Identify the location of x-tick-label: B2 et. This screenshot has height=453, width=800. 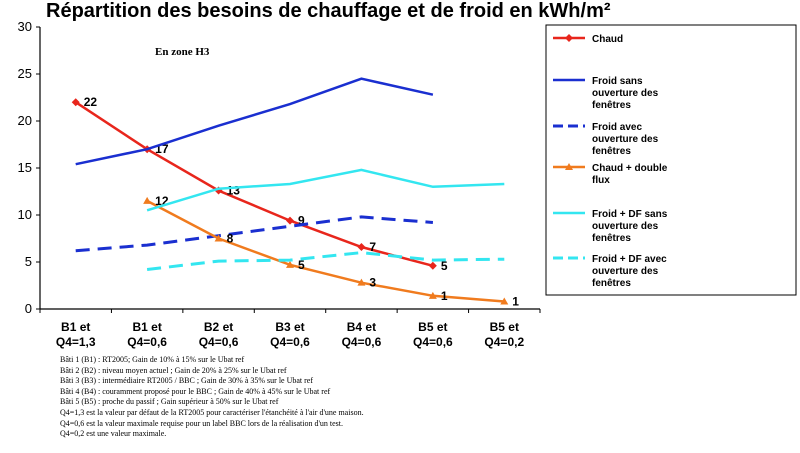
(218, 327).